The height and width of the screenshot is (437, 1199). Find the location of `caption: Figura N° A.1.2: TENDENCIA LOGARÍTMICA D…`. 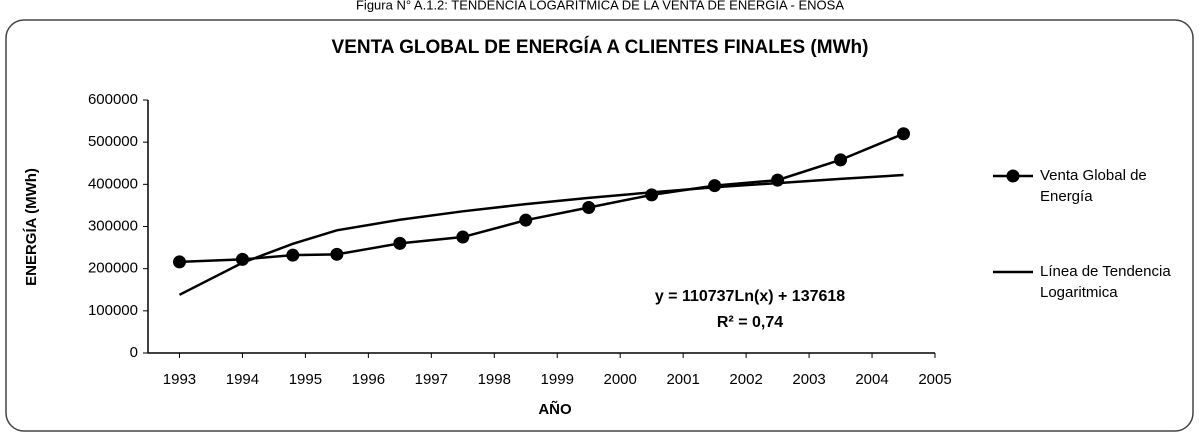

caption: Figura N° A.1.2: TENDENCIA LOGARÍTMICA D… is located at coordinates (600, 6).